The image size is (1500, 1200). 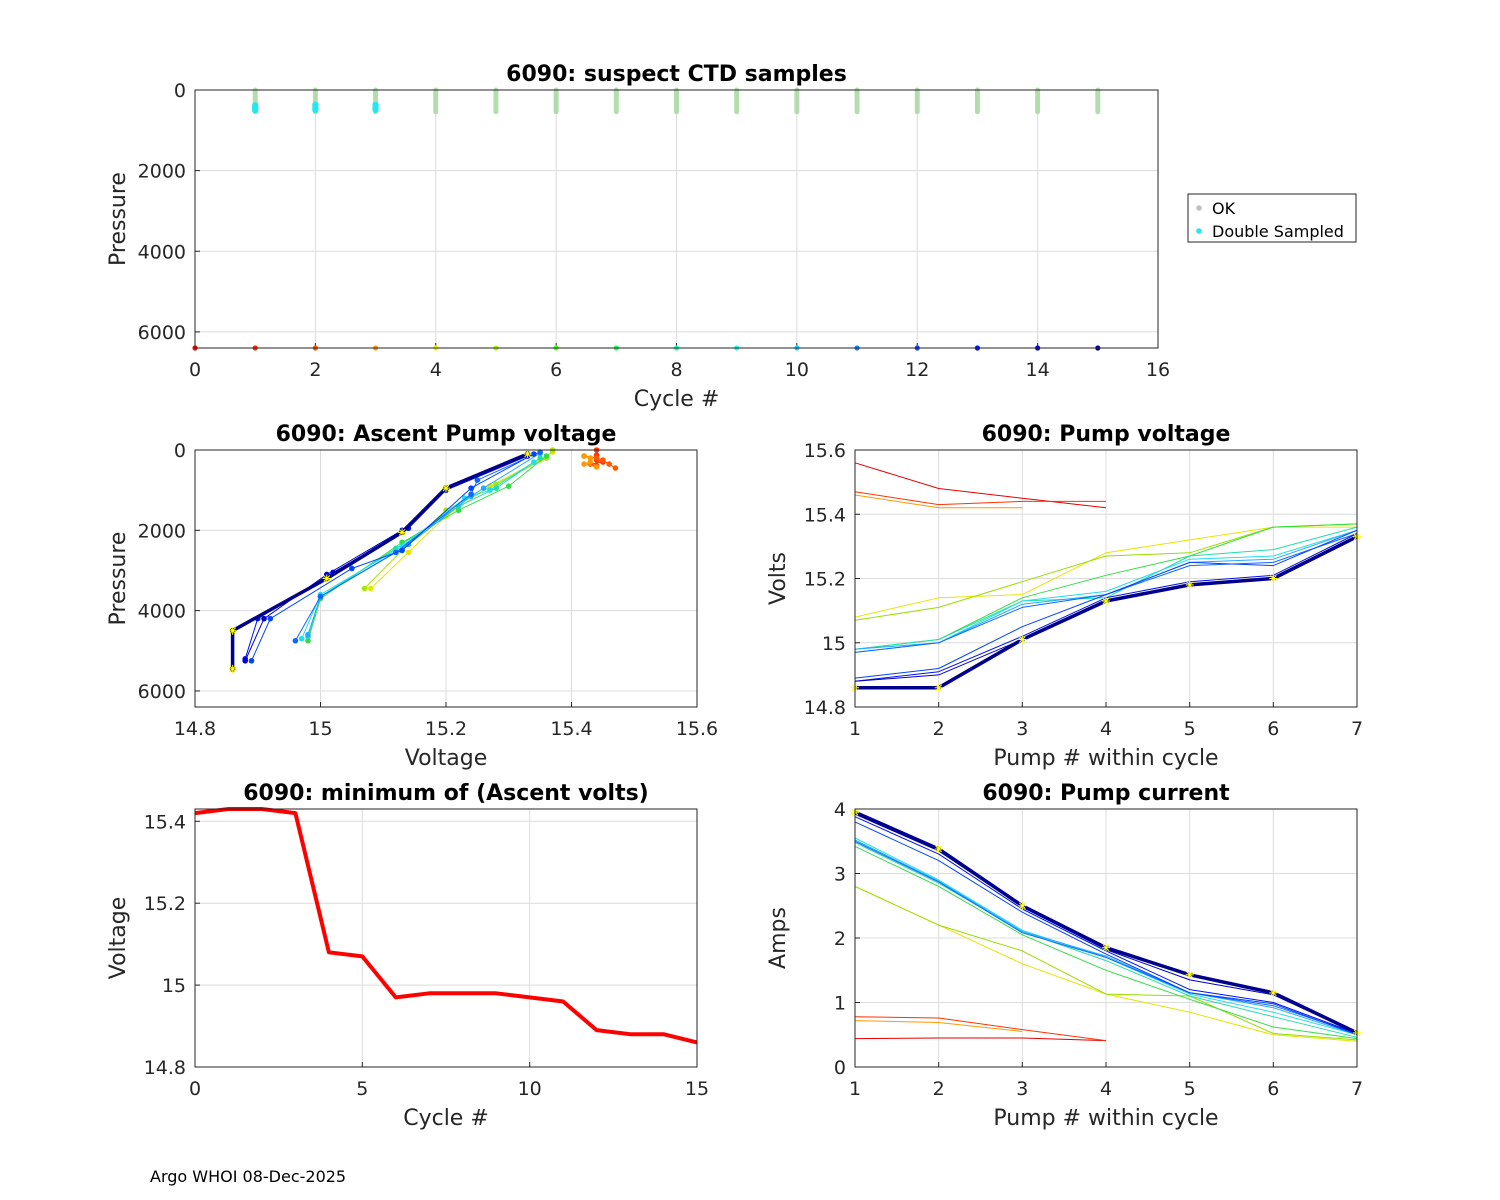 What do you see at coordinates (1273, 1089) in the screenshot?
I see `pumpi-xtick-label: 6` at bounding box center [1273, 1089].